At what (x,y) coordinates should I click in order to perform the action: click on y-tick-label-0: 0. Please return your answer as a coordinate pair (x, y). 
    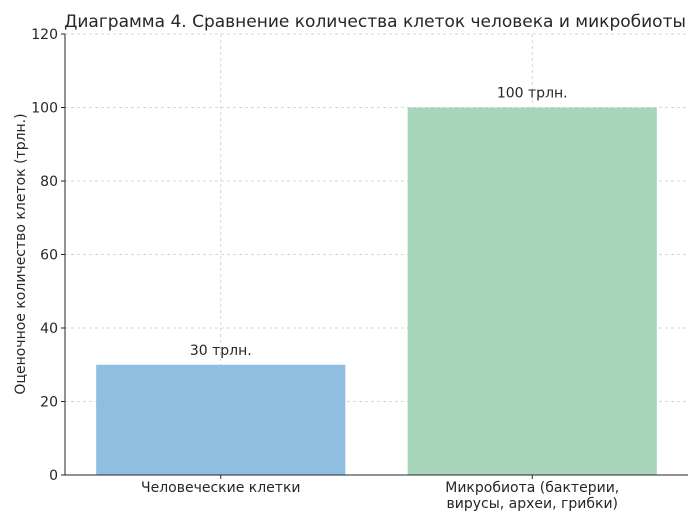
    Looking at the image, I should click on (53, 476).